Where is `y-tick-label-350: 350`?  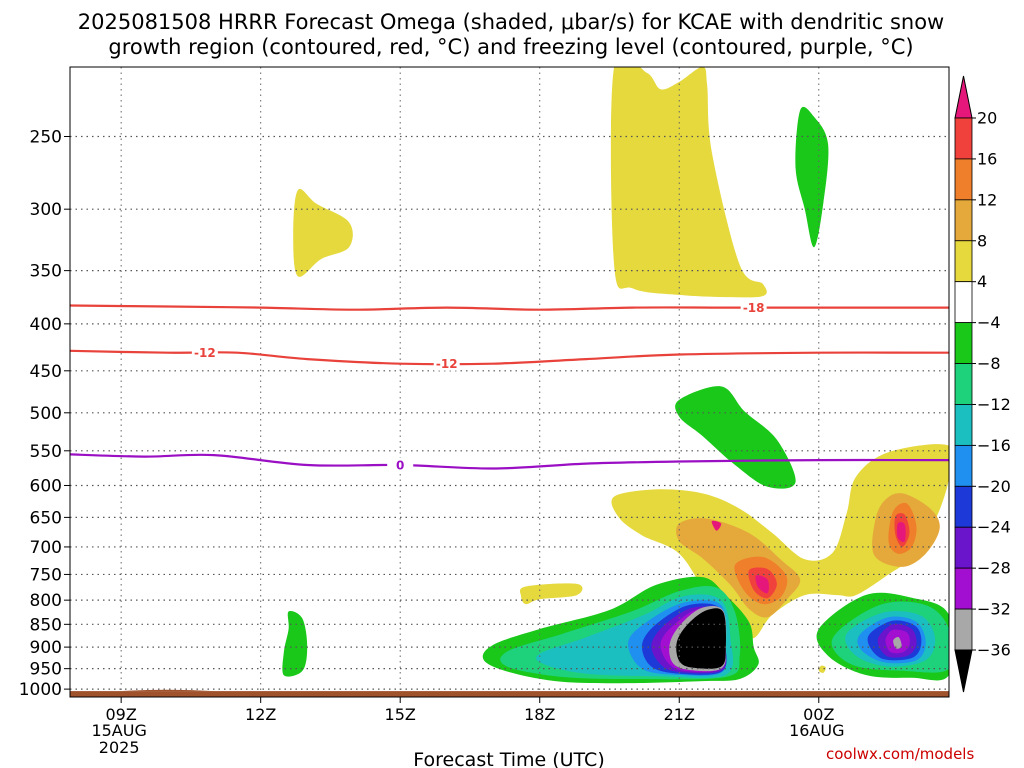 y-tick-label-350: 350 is located at coordinates (46, 272).